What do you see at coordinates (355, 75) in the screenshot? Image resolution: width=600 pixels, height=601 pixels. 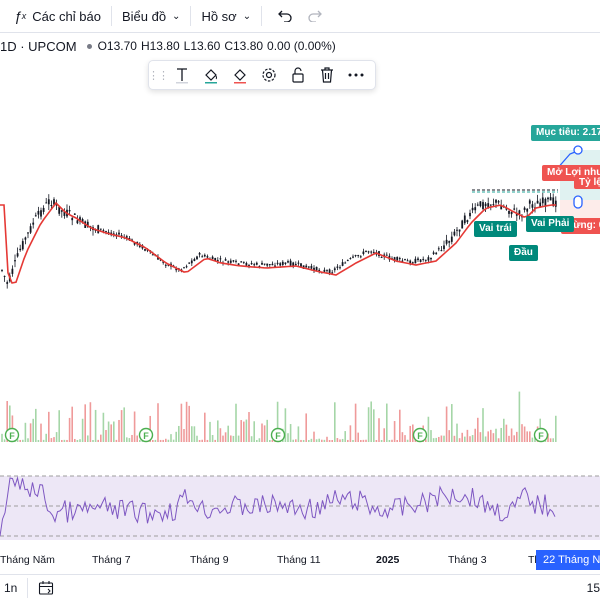 I see `more-button` at bounding box center [355, 75].